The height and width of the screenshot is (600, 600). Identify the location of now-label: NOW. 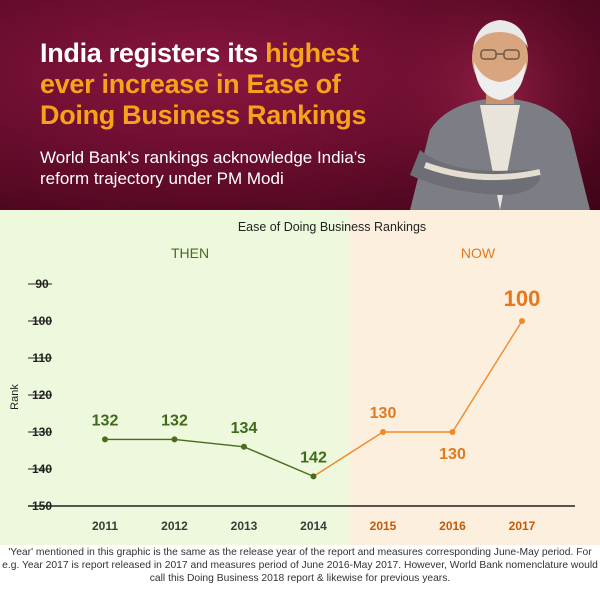
(478, 253).